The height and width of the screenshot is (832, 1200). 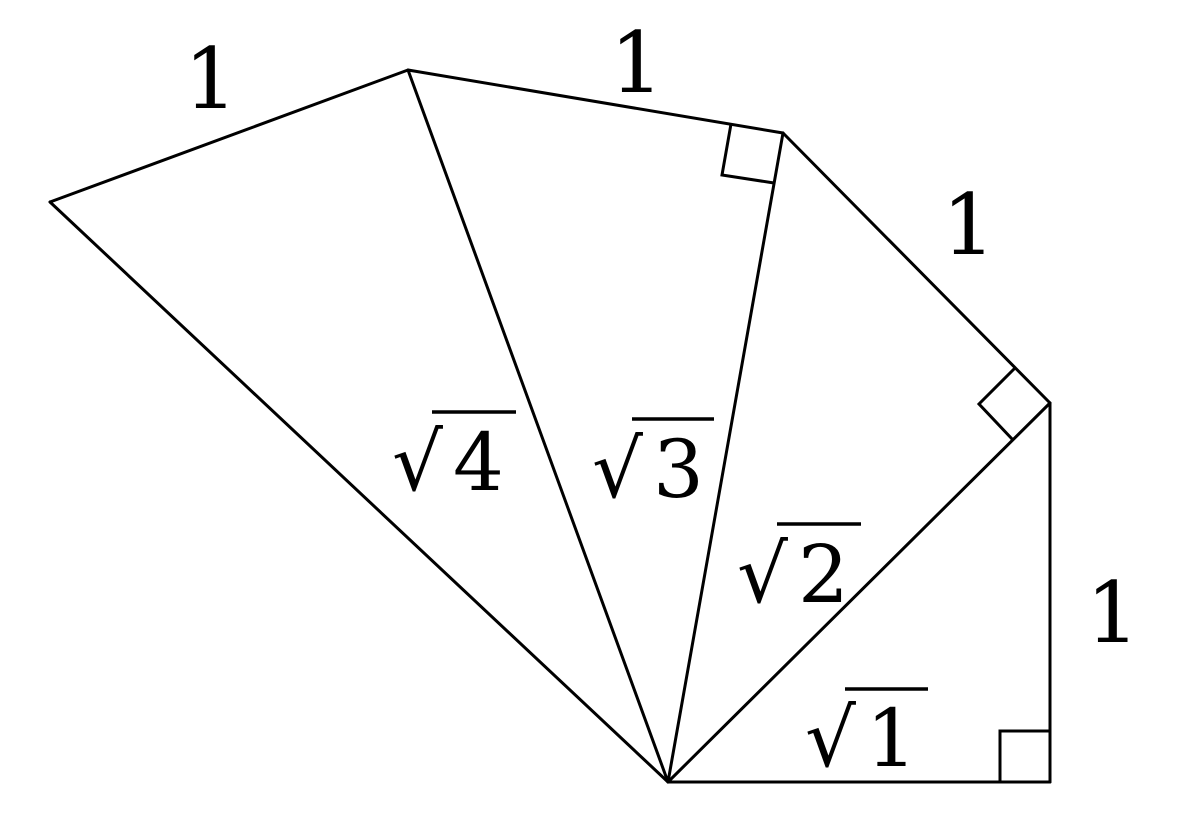 I want to click on radicand: 4, so click(x=478, y=462).